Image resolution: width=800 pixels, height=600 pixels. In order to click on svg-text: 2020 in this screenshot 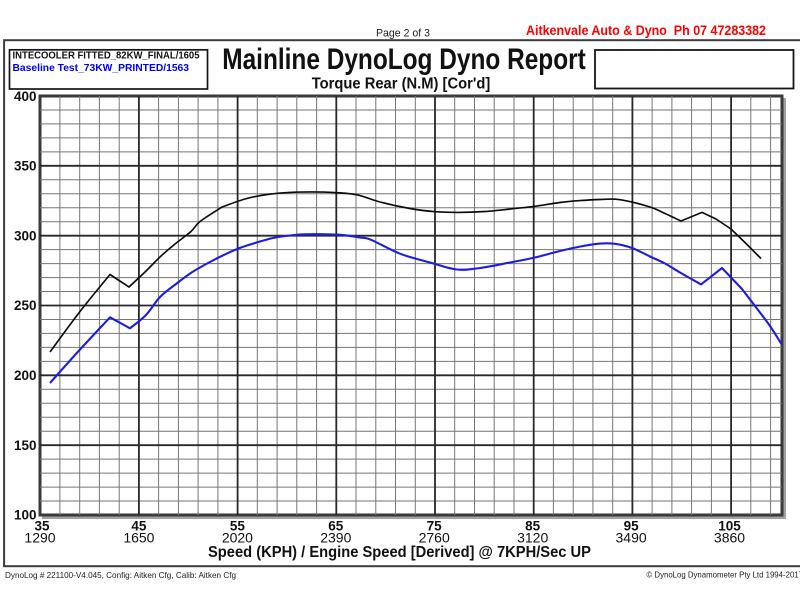, I will do `click(237, 538)`.